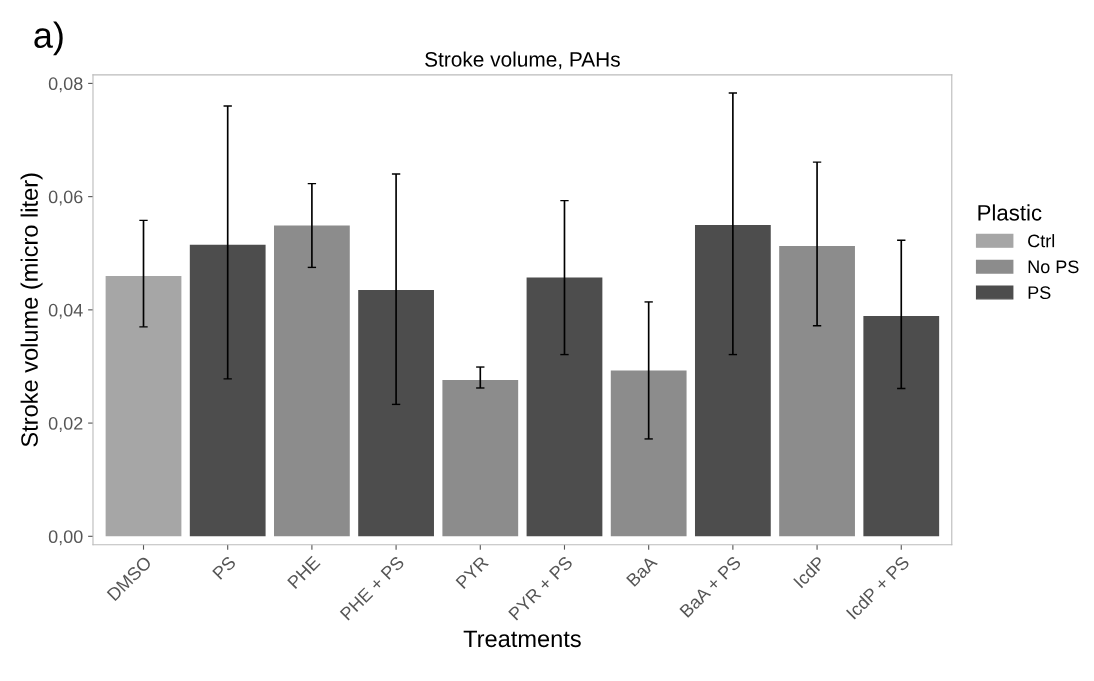 This screenshot has height=681, width=1094. Describe the element at coordinates (1053, 267) in the screenshot. I see `legend-label: No PS` at that location.